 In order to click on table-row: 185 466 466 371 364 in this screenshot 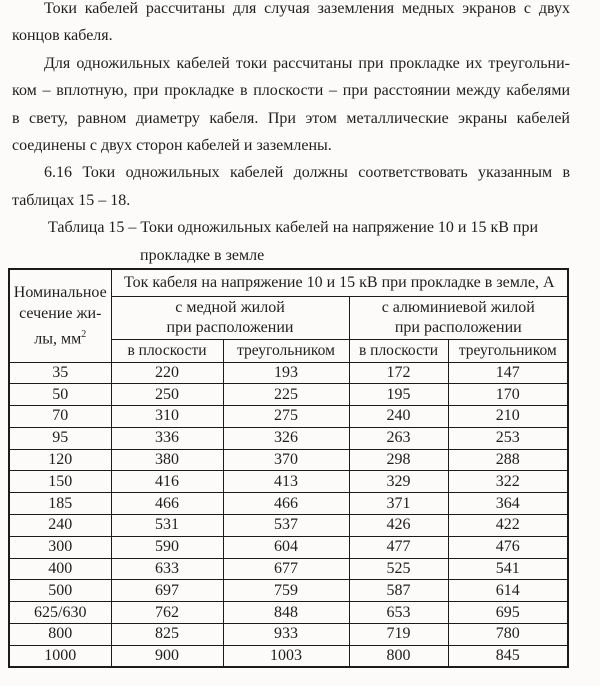, I will do `click(288, 504)`.